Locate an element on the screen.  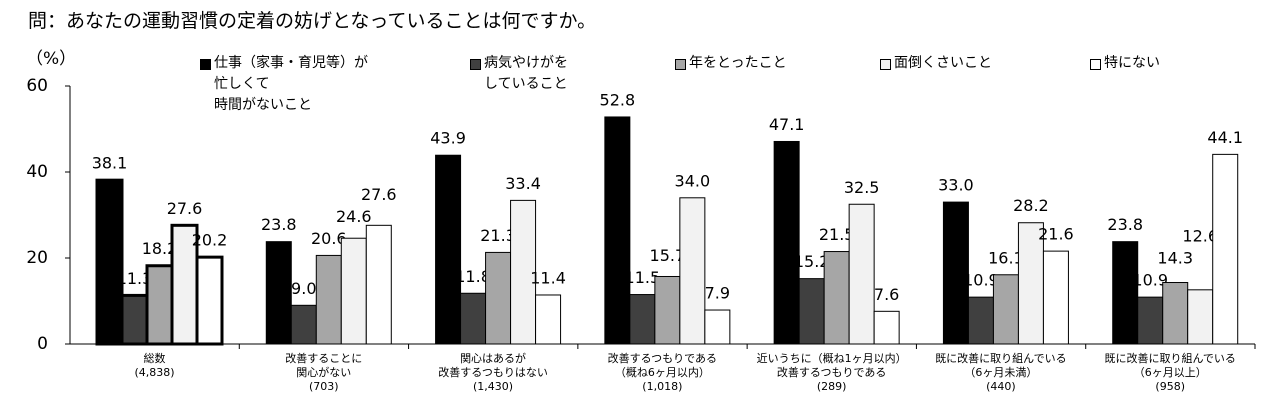
legend-item: 病気やけがを していること is located at coordinates (519, 74).